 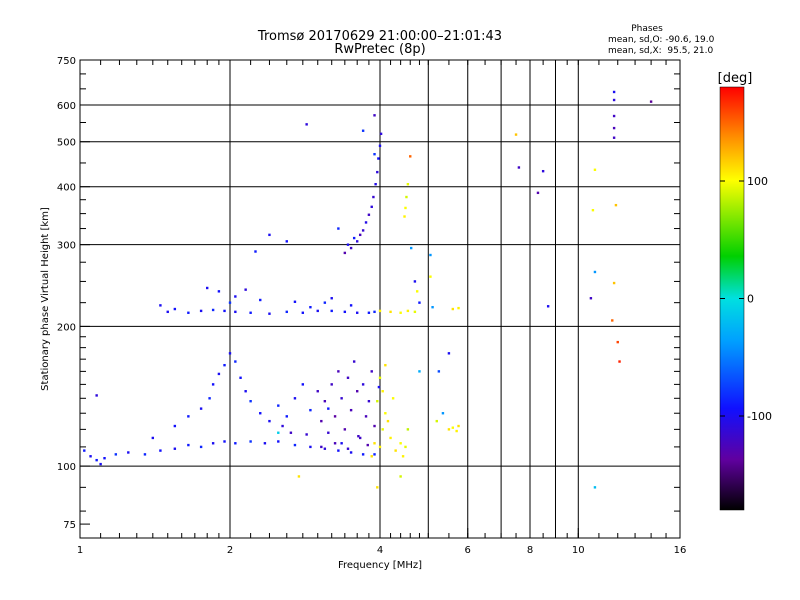 I want to click on x-tick-label: 8, so click(x=530, y=550).